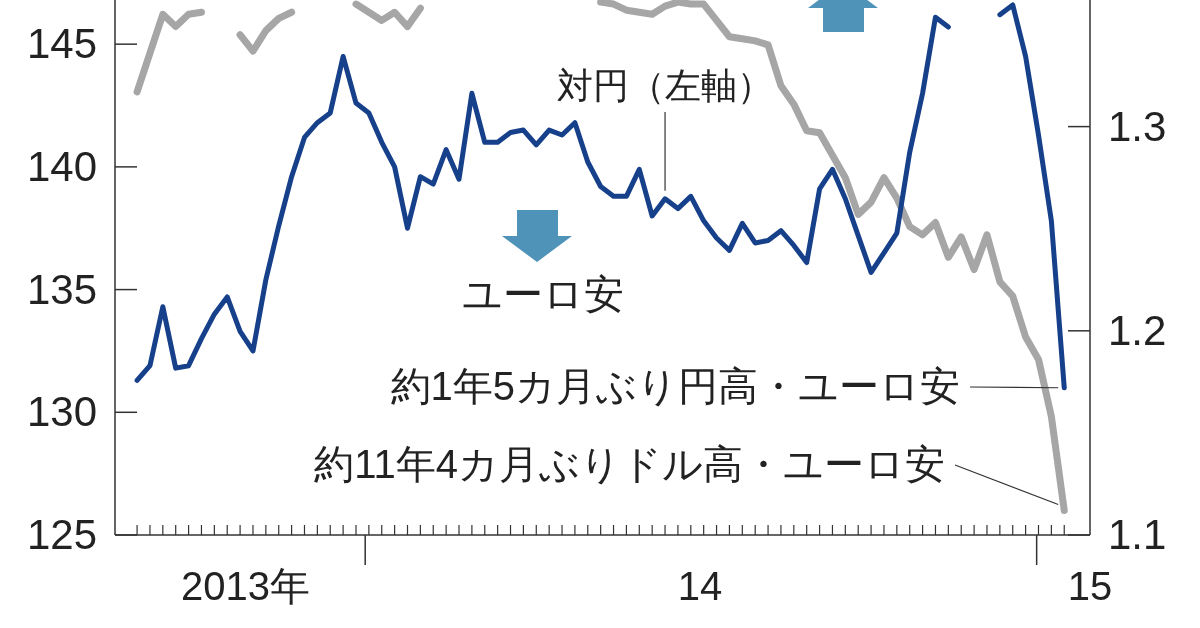  I want to click on x-tick-label: 14, so click(700, 586).